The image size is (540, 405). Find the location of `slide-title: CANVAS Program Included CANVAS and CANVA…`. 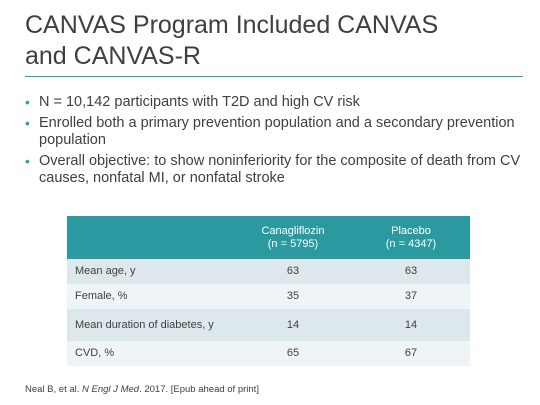

slide-title: CANVAS Program Included CANVAS and CANVA… is located at coordinates (275, 41).